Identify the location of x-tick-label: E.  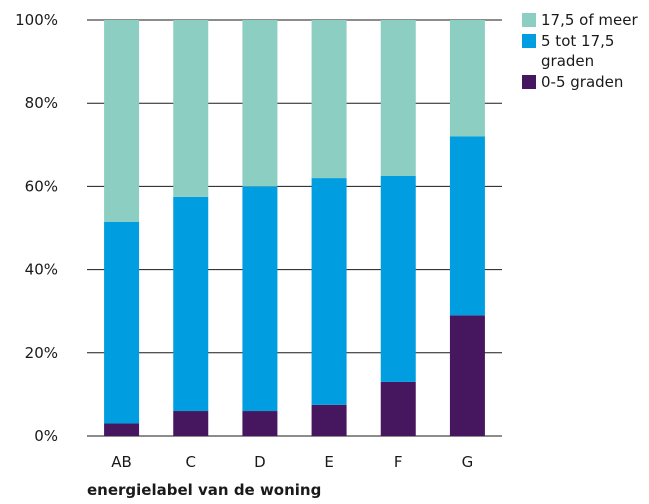
(328, 462).